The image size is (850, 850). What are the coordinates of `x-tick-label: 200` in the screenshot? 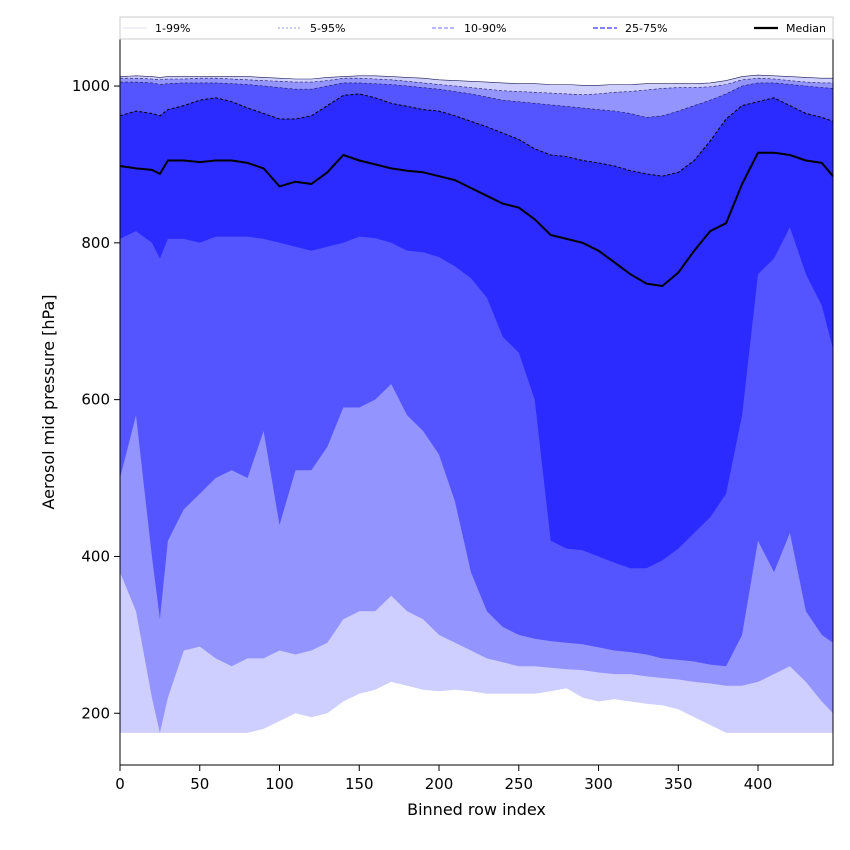 It's located at (439, 784).